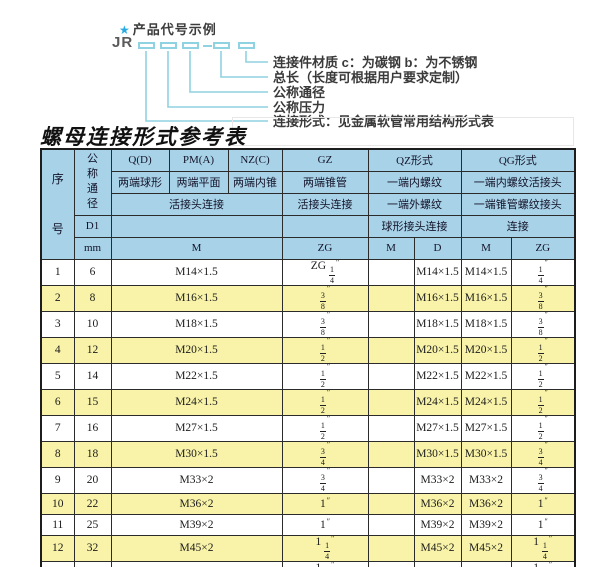  I want to click on cell-qg-m: M22×1.5, so click(486, 376).